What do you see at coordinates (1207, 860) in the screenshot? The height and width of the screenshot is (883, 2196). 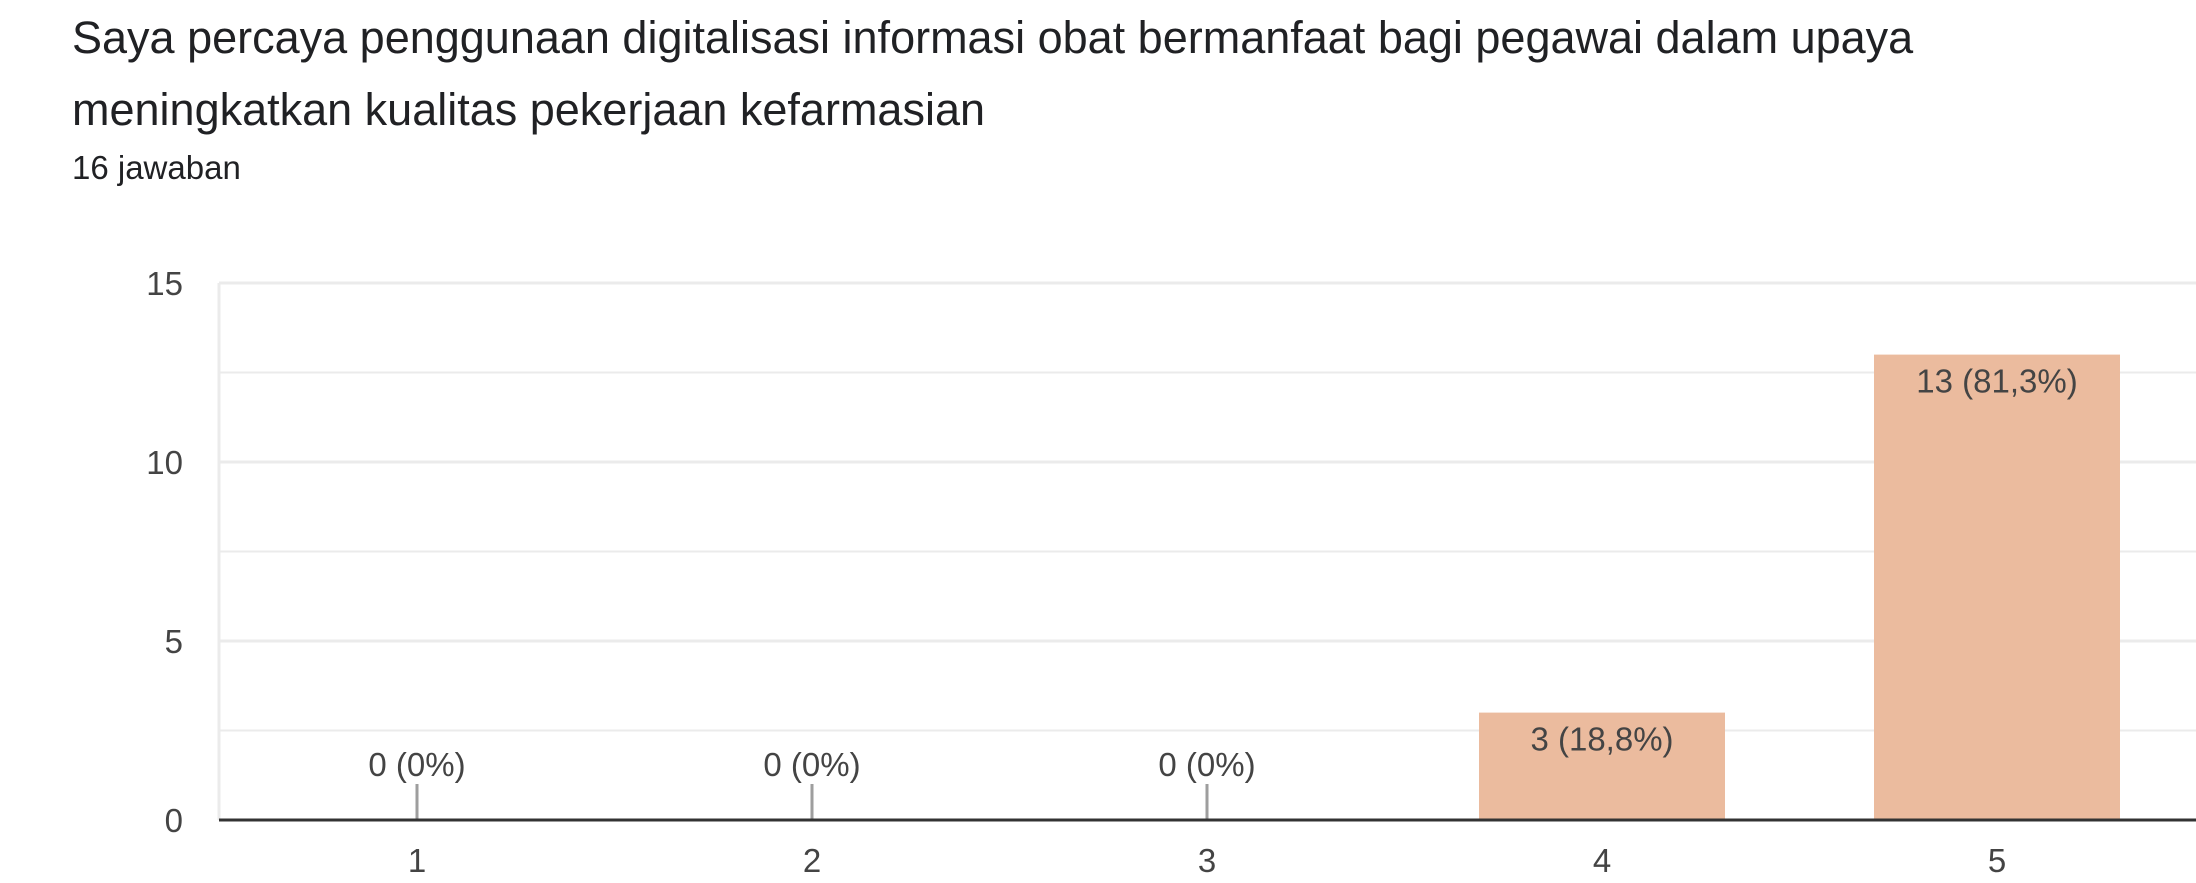 I see `x-tick-label: 3` at bounding box center [1207, 860].